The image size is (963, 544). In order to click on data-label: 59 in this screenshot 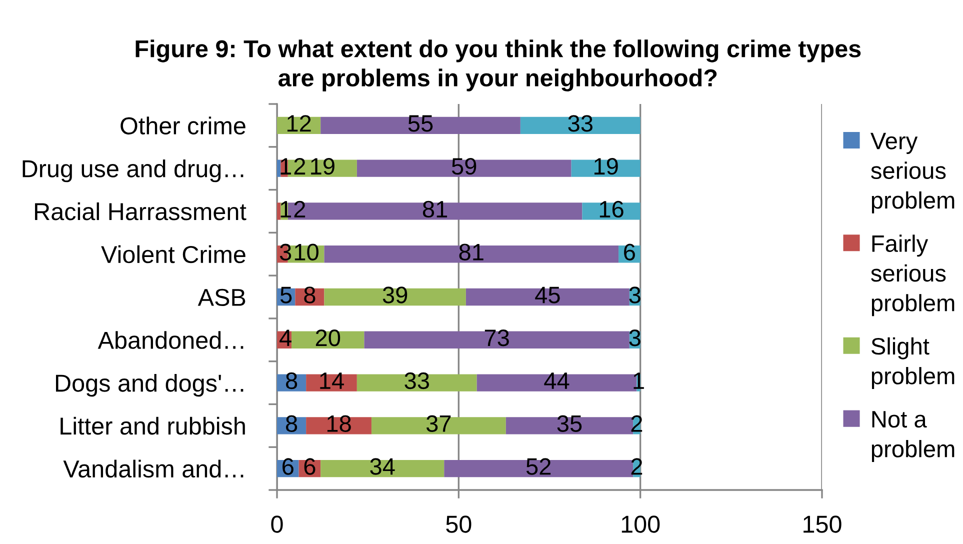, I will do `click(464, 166)`.